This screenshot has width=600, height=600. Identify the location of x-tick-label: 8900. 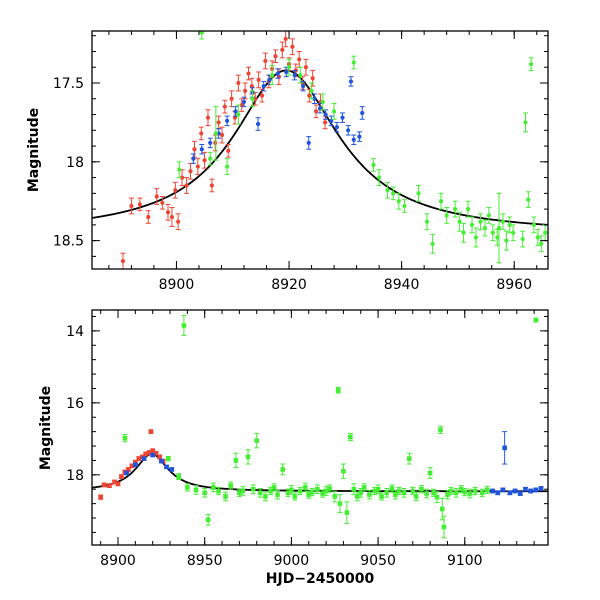
(177, 285).